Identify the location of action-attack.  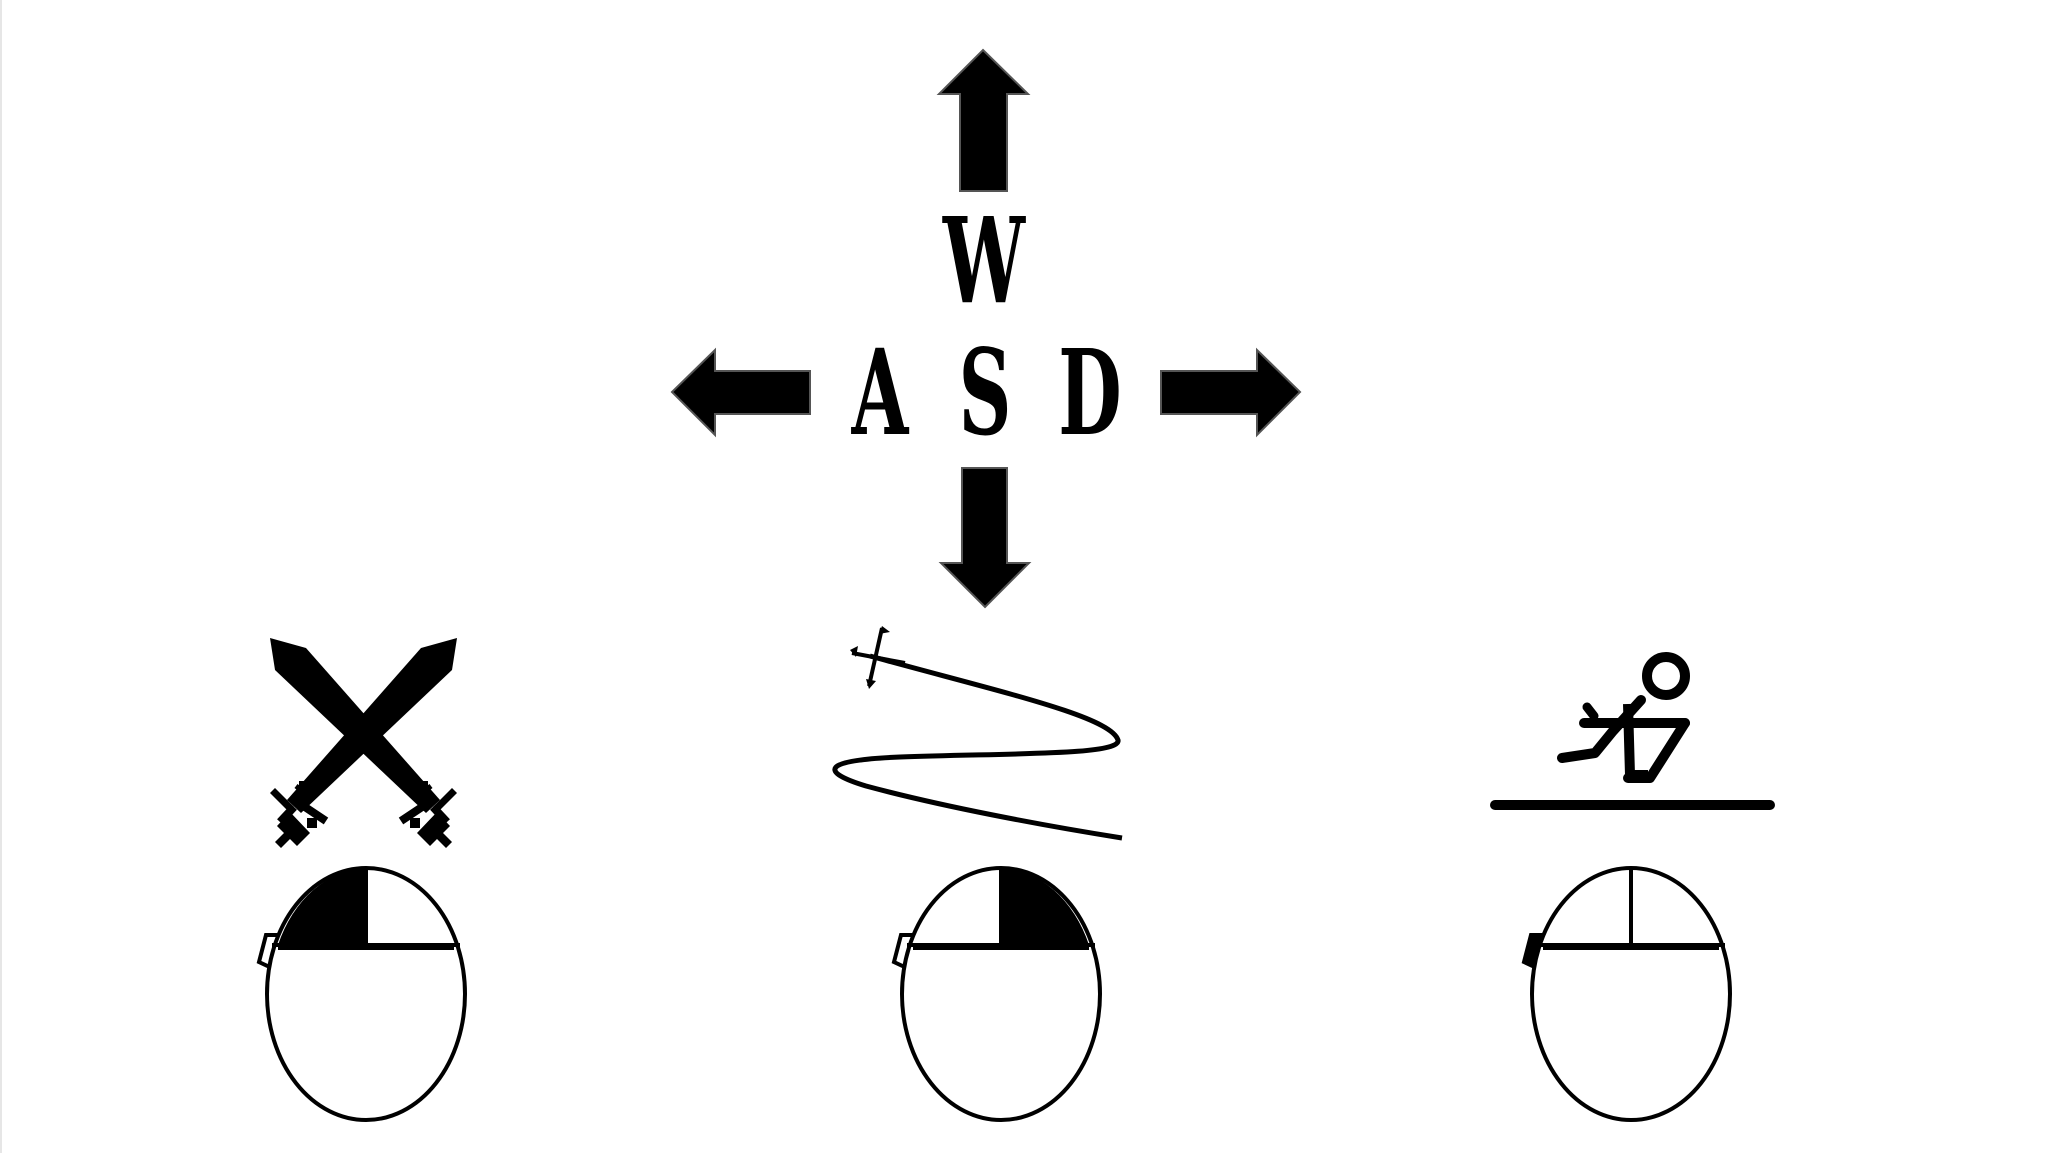
(361, 880).